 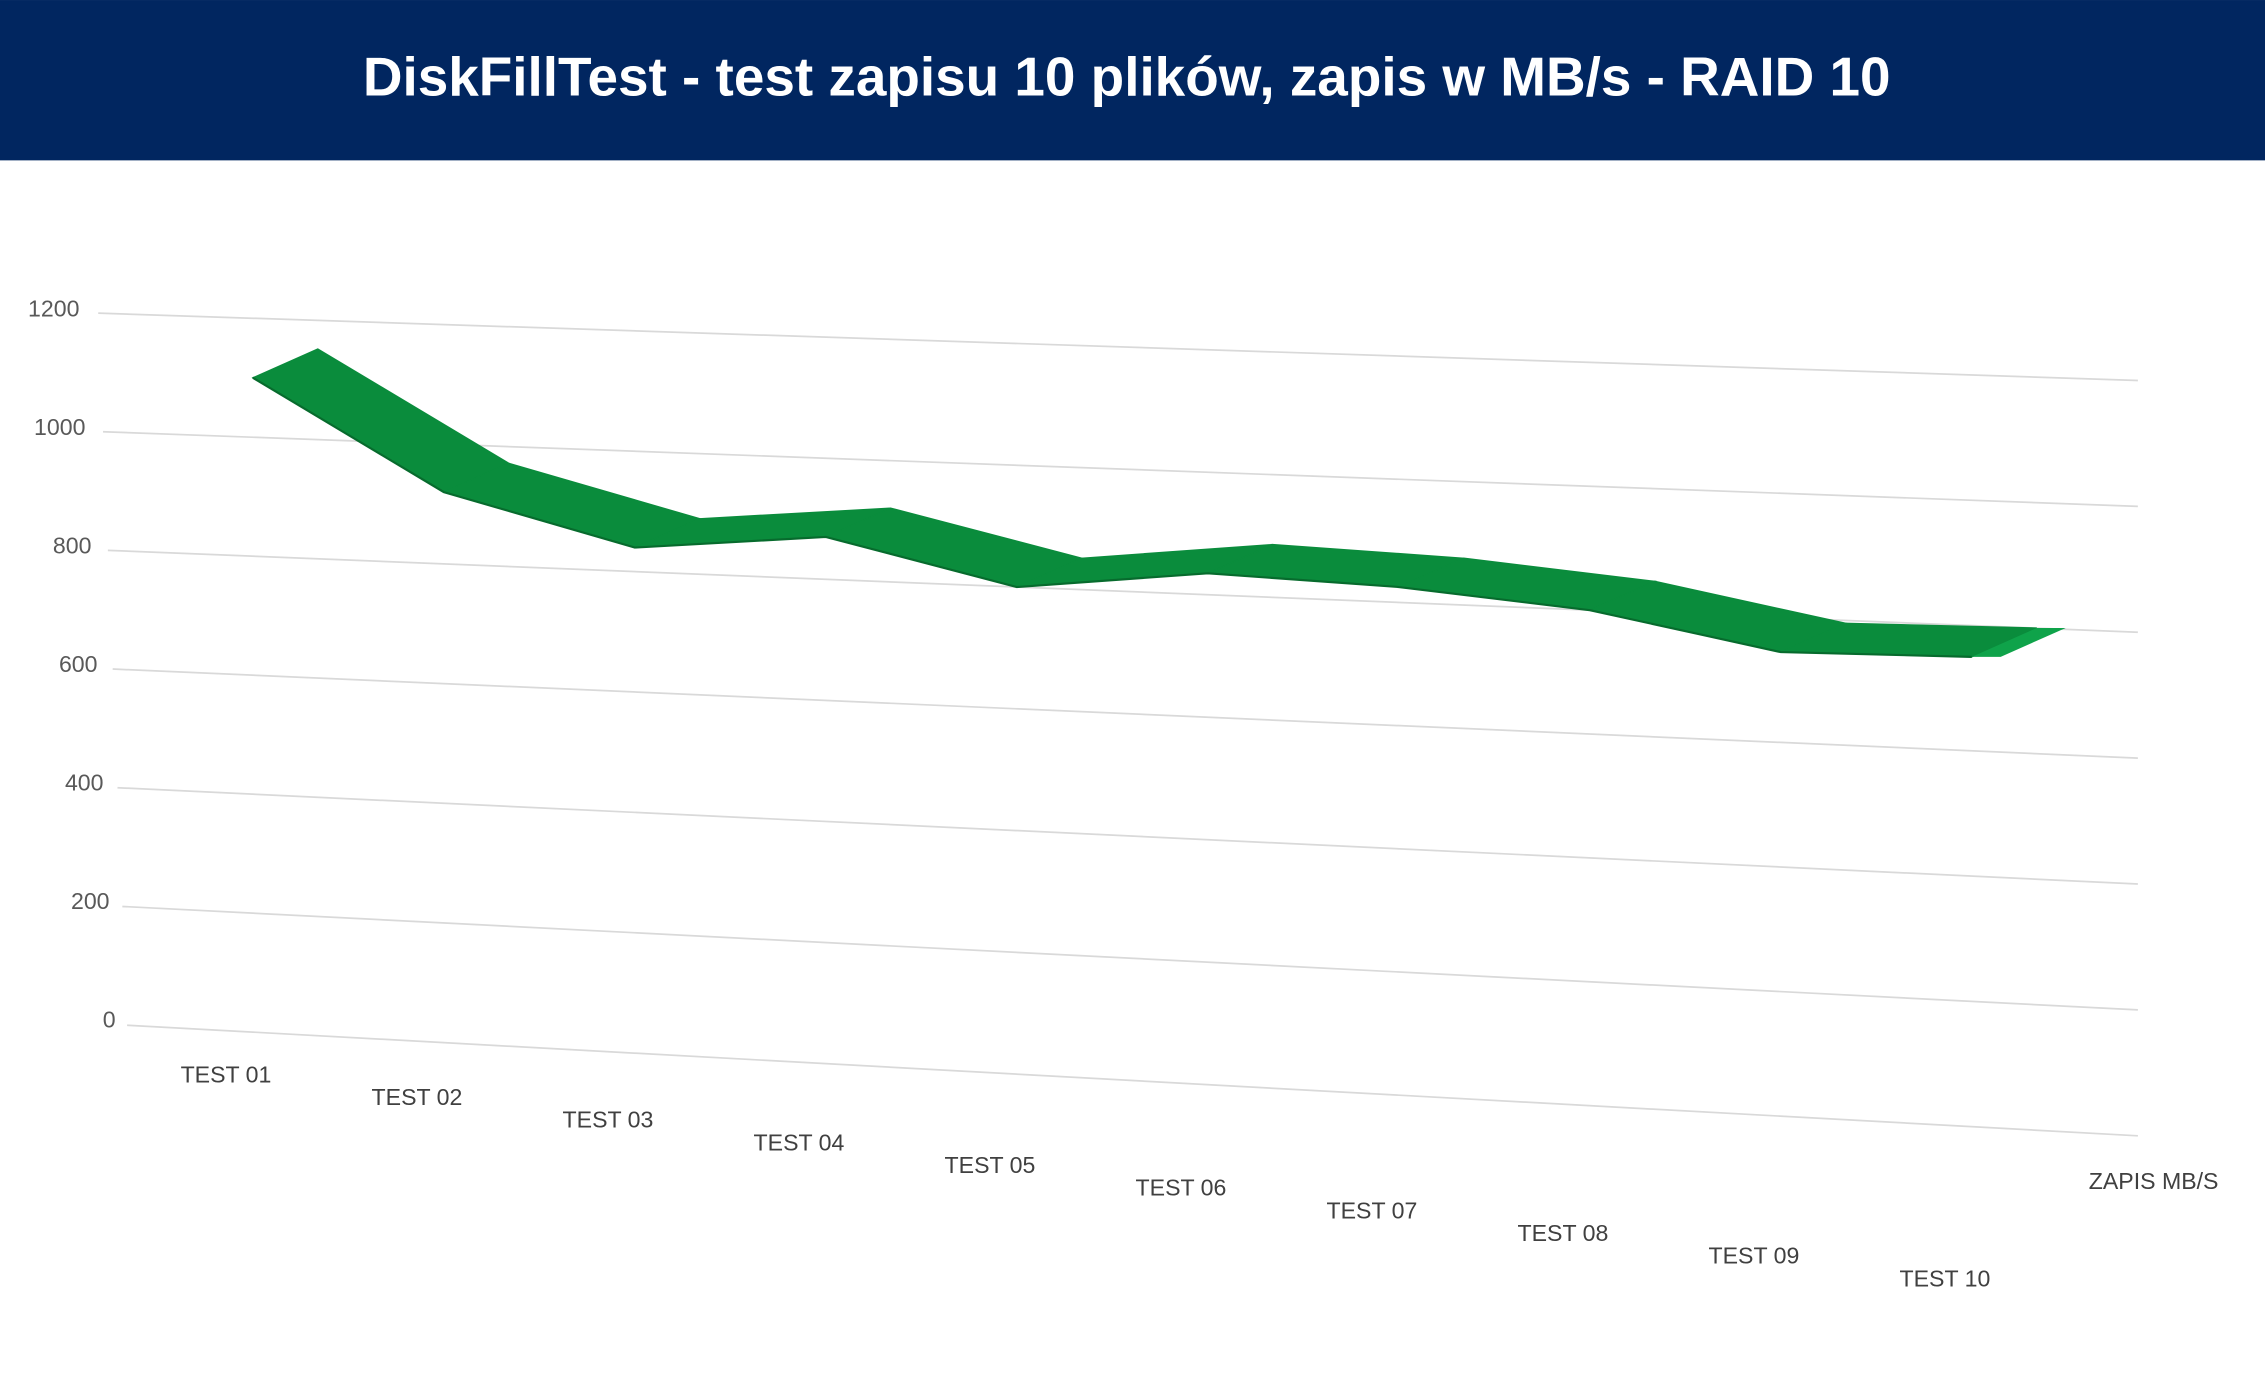 I want to click on y-tick-label: 400, so click(x=84, y=783).